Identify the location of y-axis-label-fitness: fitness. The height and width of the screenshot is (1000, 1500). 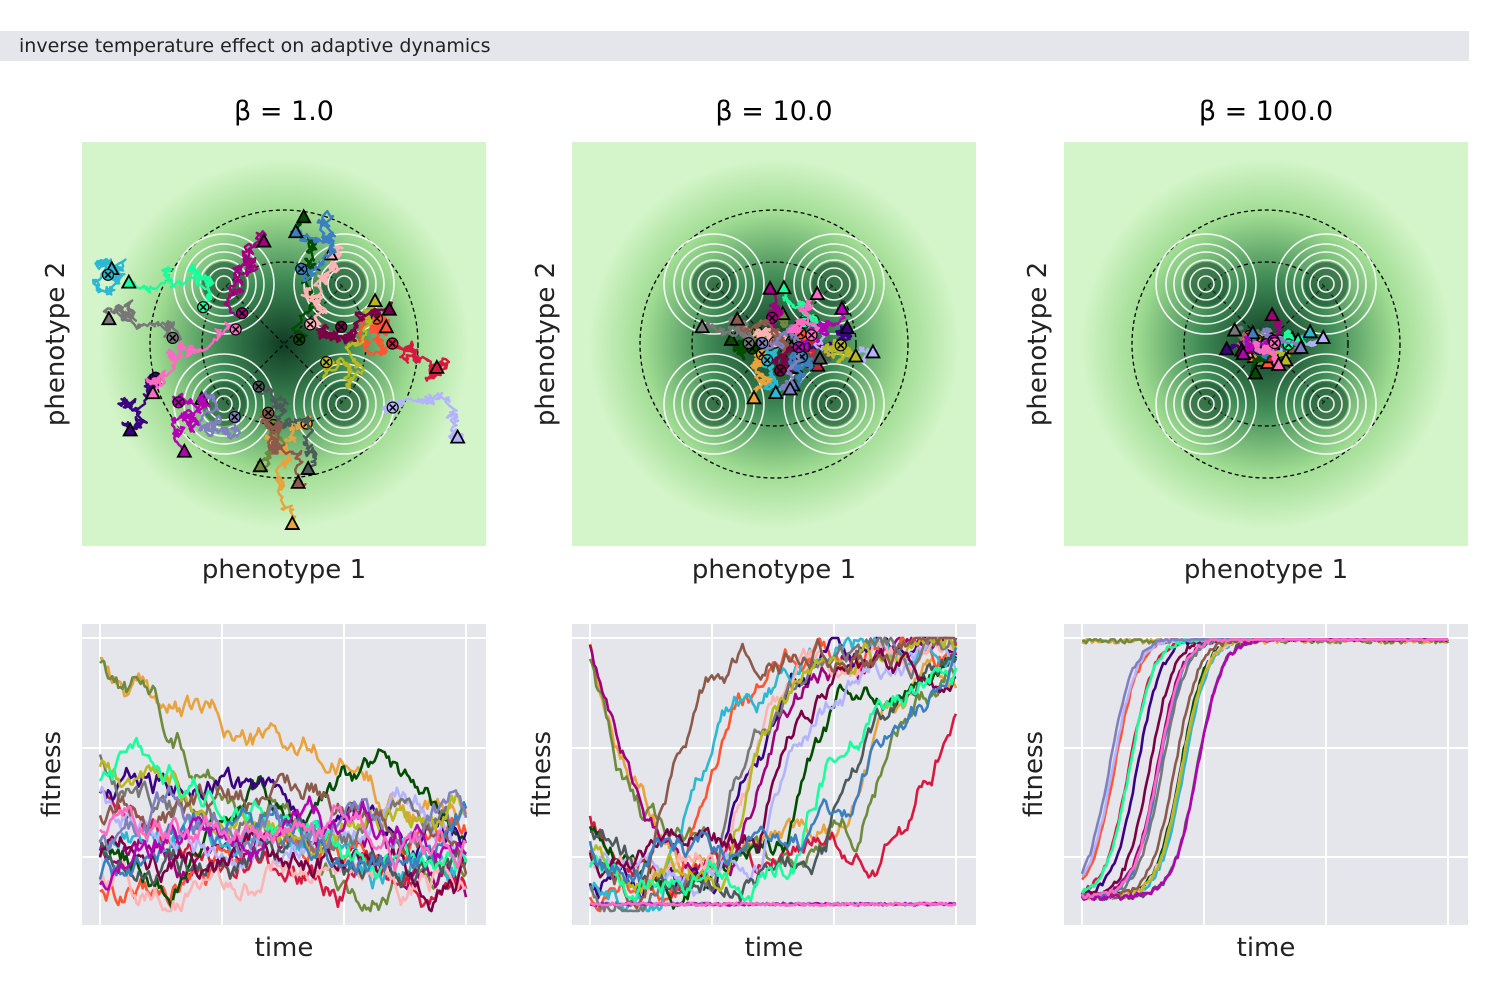
(542, 774).